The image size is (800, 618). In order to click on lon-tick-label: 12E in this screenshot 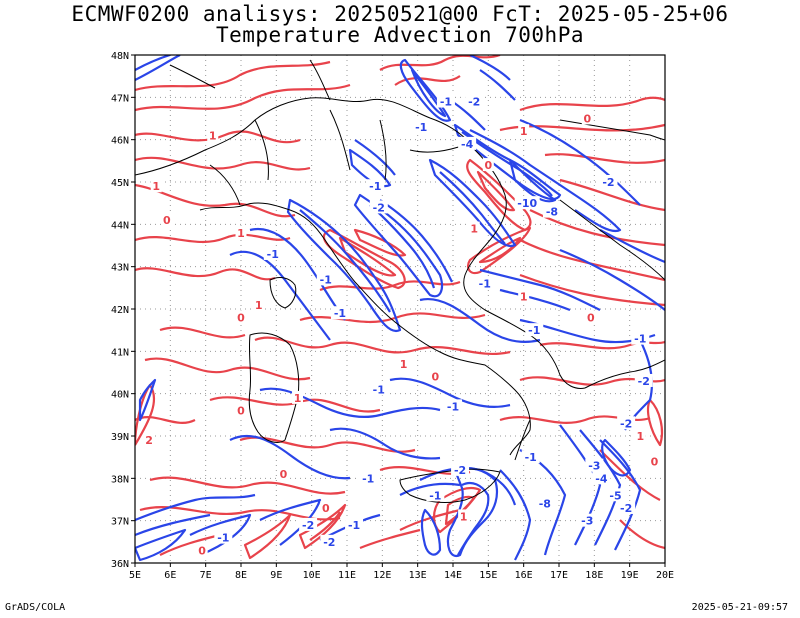, I will do `click(382, 575)`.